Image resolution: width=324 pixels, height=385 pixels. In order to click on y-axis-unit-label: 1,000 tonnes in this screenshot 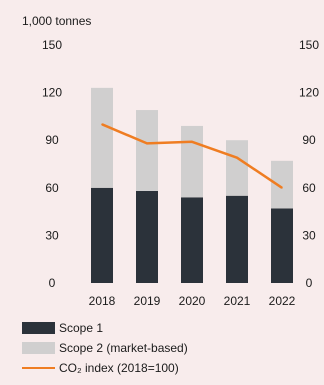, I will do `click(56, 21)`.